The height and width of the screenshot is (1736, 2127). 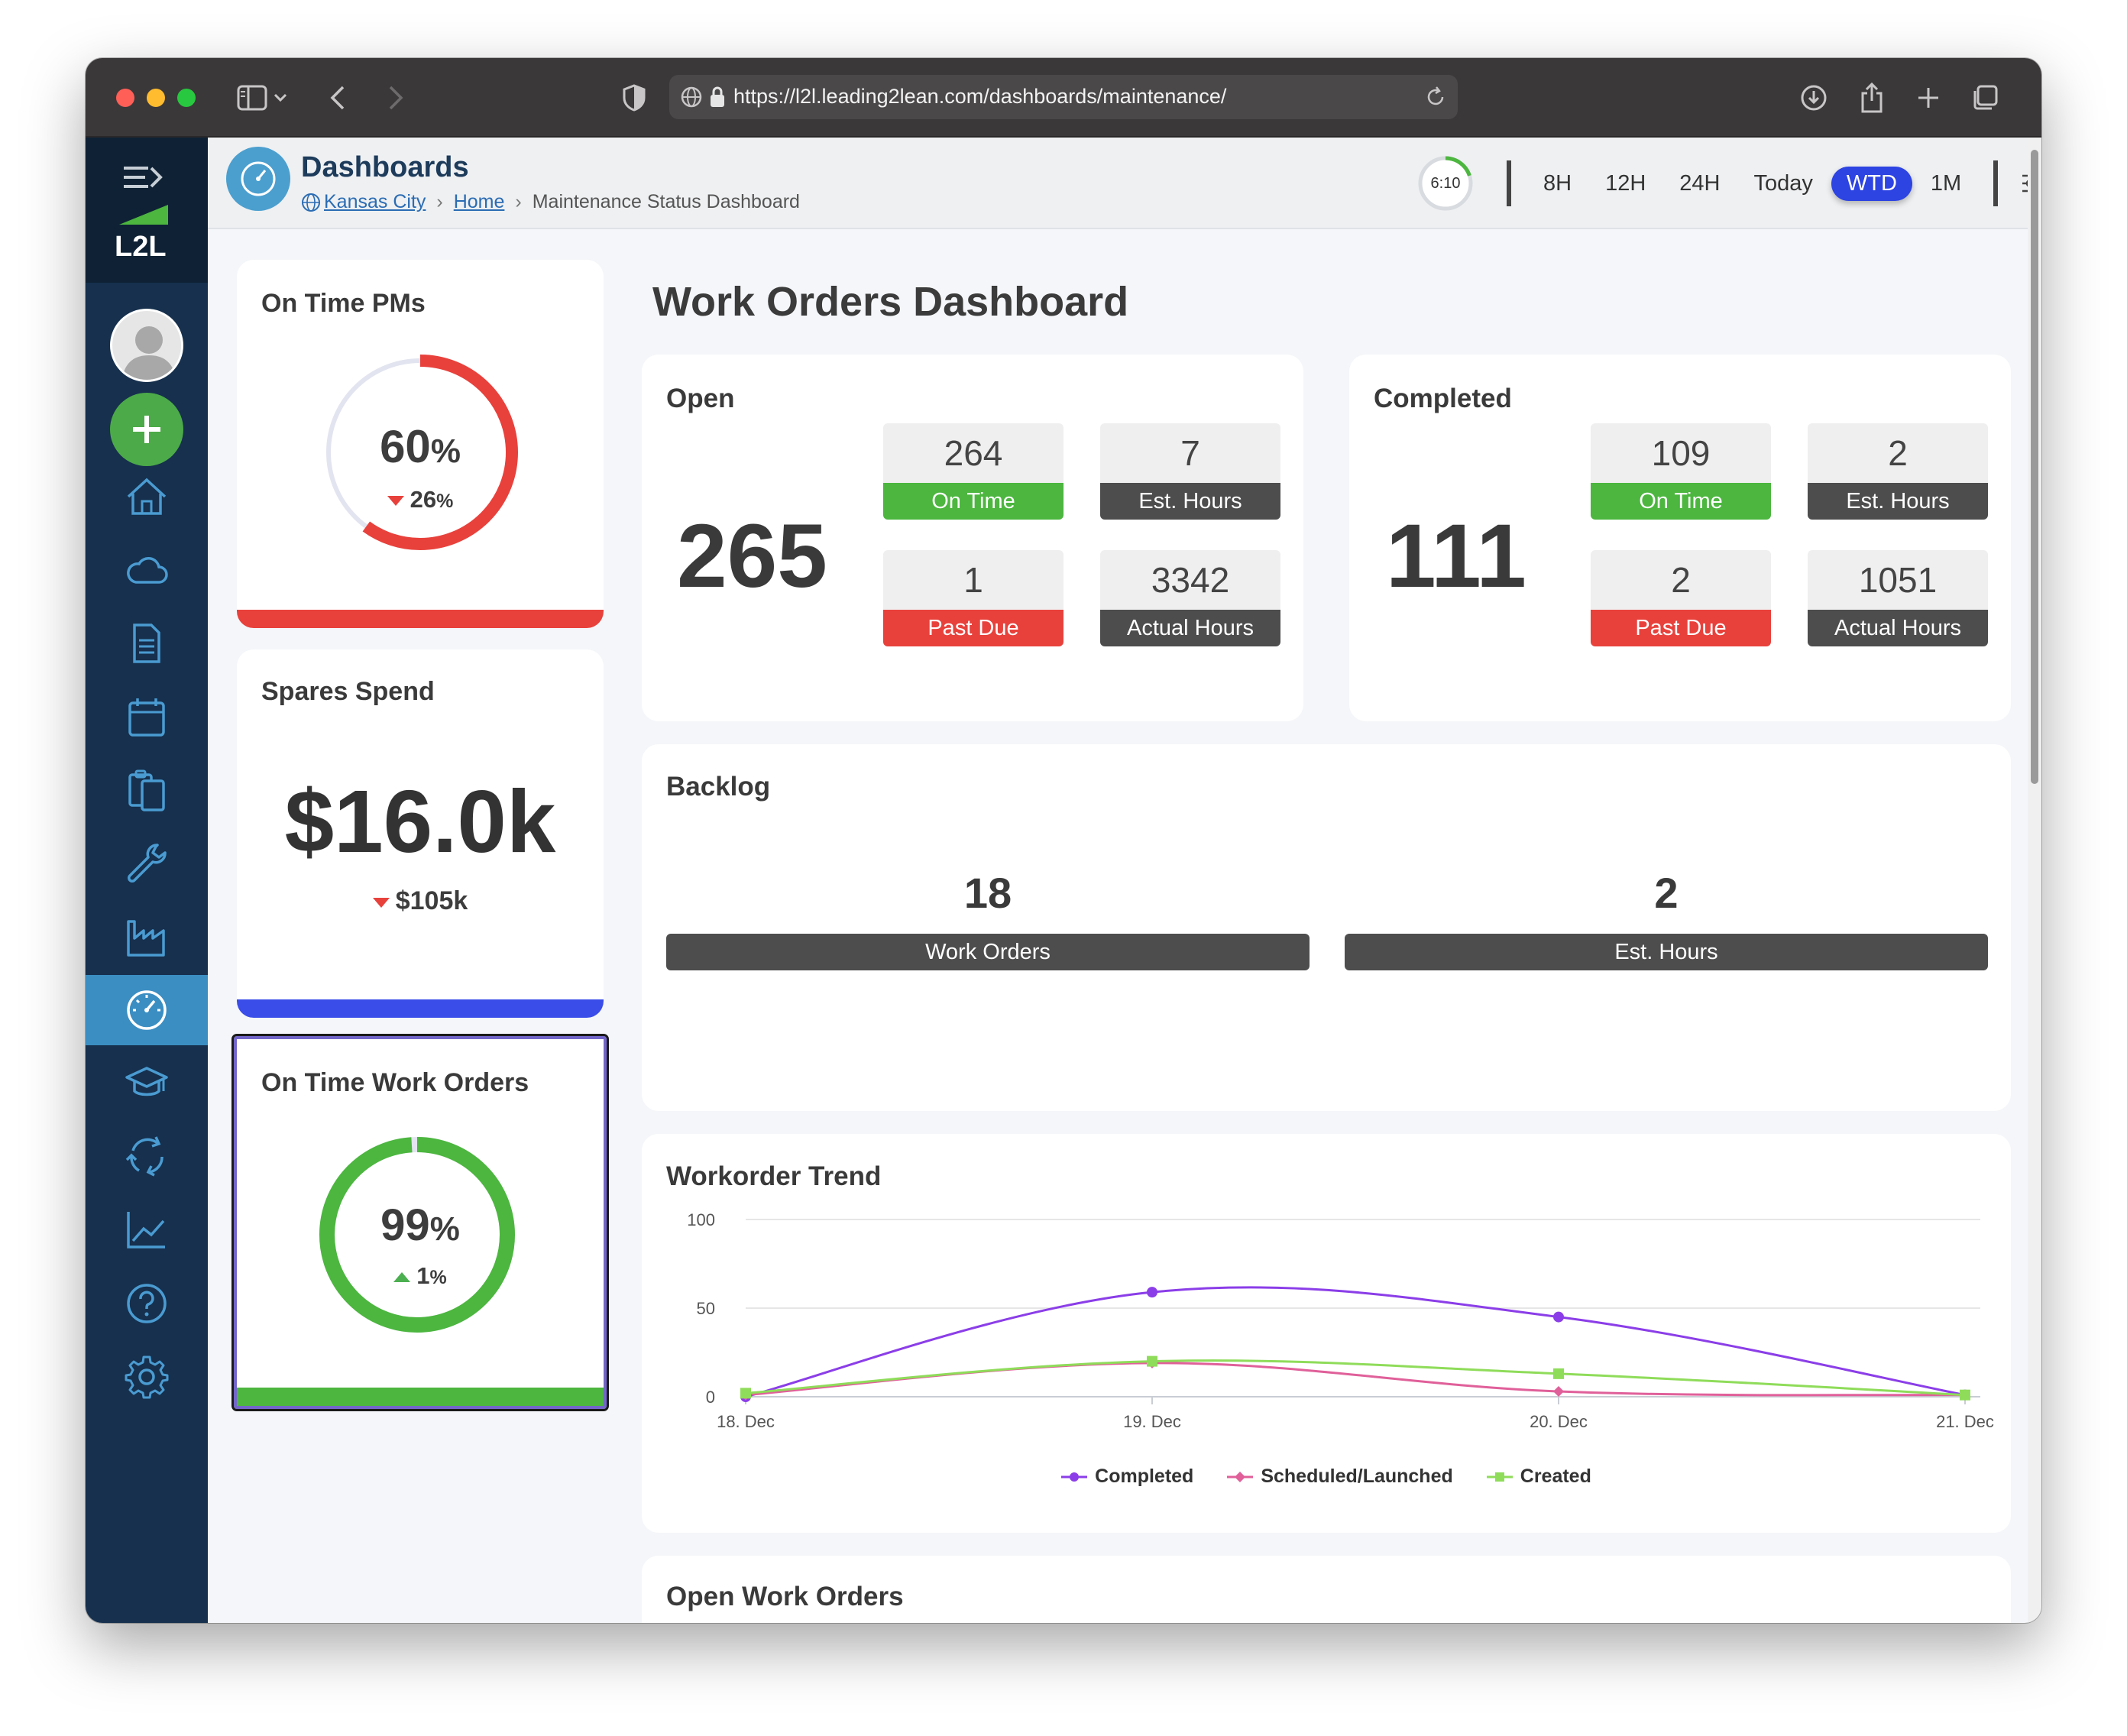 I want to click on card-title: Open, so click(x=700, y=398).